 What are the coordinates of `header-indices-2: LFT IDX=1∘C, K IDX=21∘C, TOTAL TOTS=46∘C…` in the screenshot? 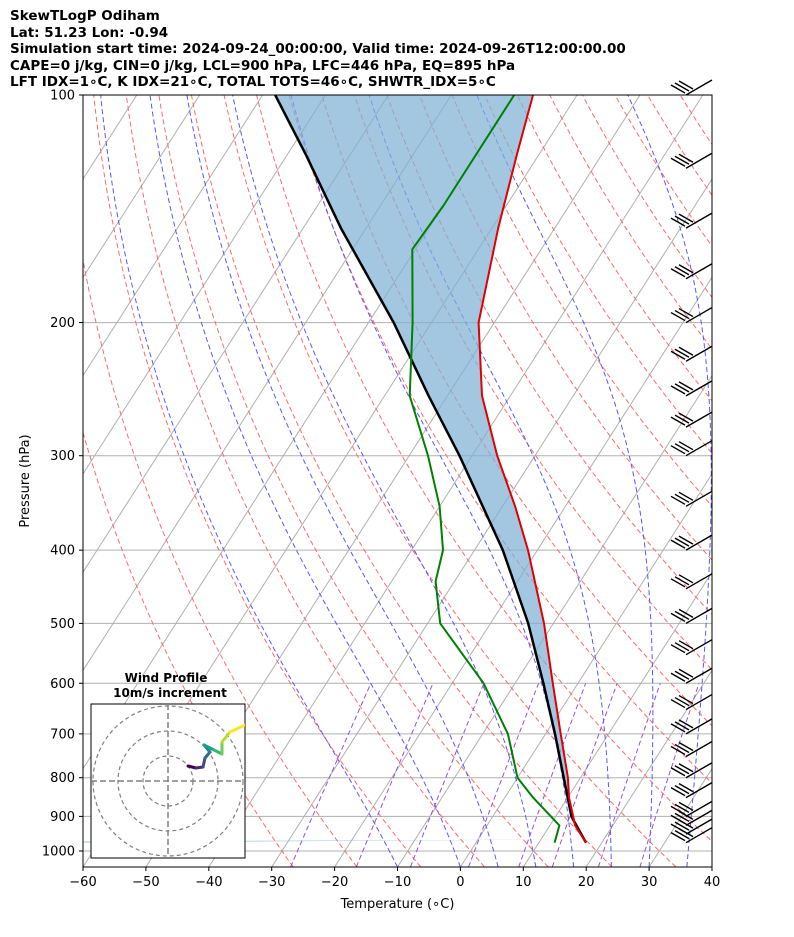 It's located at (253, 82).